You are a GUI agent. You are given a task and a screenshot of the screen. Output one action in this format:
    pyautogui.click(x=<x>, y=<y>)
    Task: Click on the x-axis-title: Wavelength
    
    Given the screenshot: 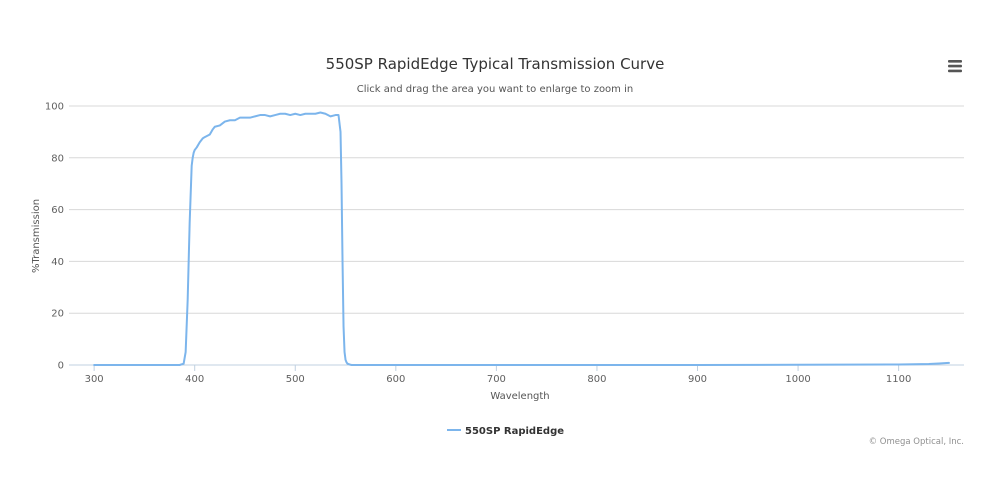 What is the action you would take?
    pyautogui.click(x=519, y=396)
    